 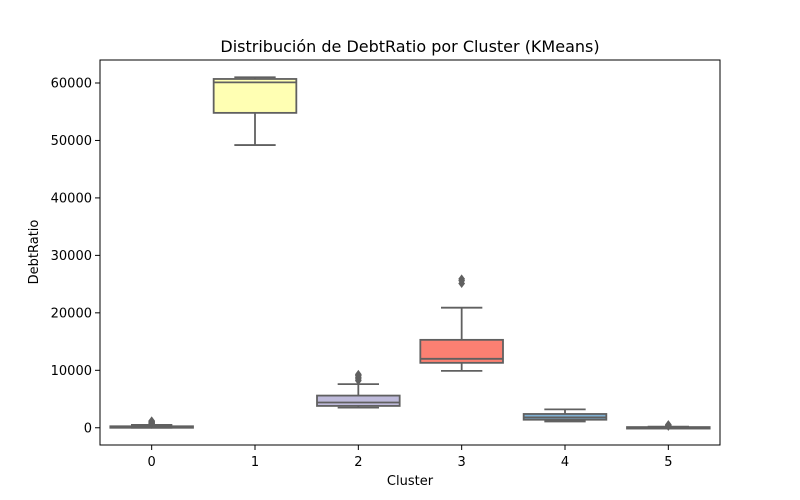 I want to click on x-axis-label: Cluster, so click(x=410, y=481).